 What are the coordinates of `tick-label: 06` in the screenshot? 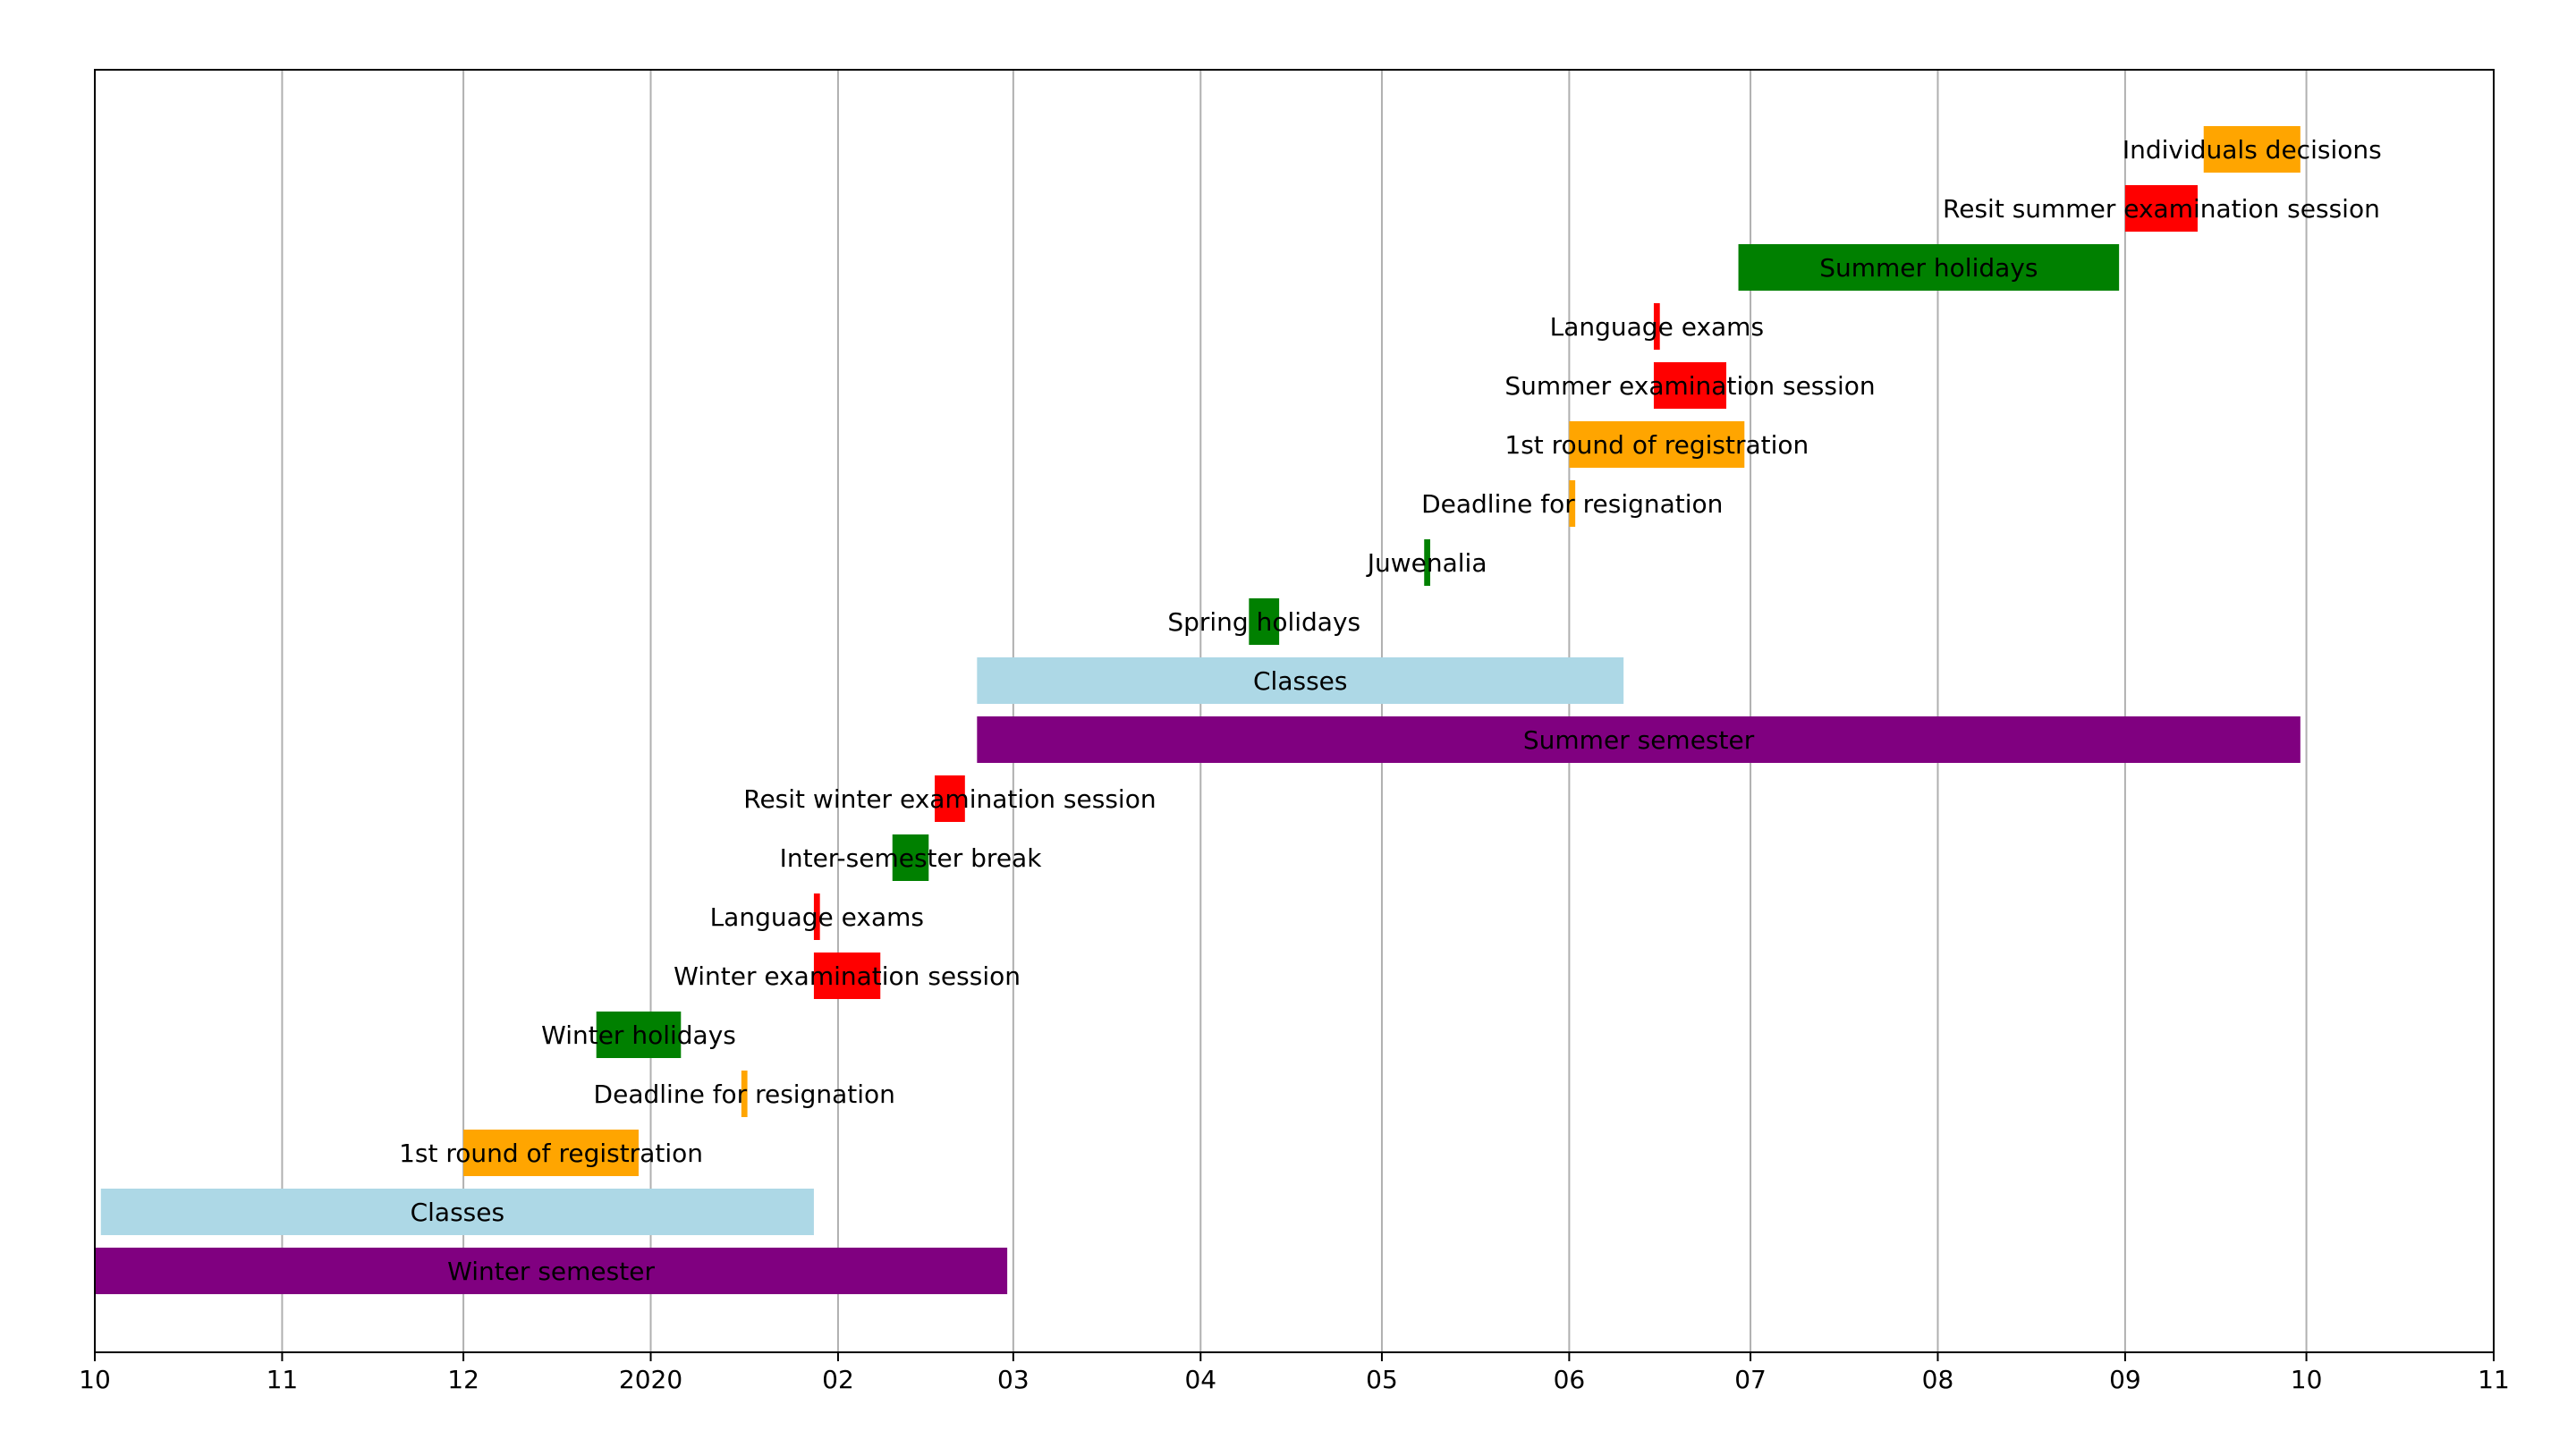 It's located at (1570, 1380).